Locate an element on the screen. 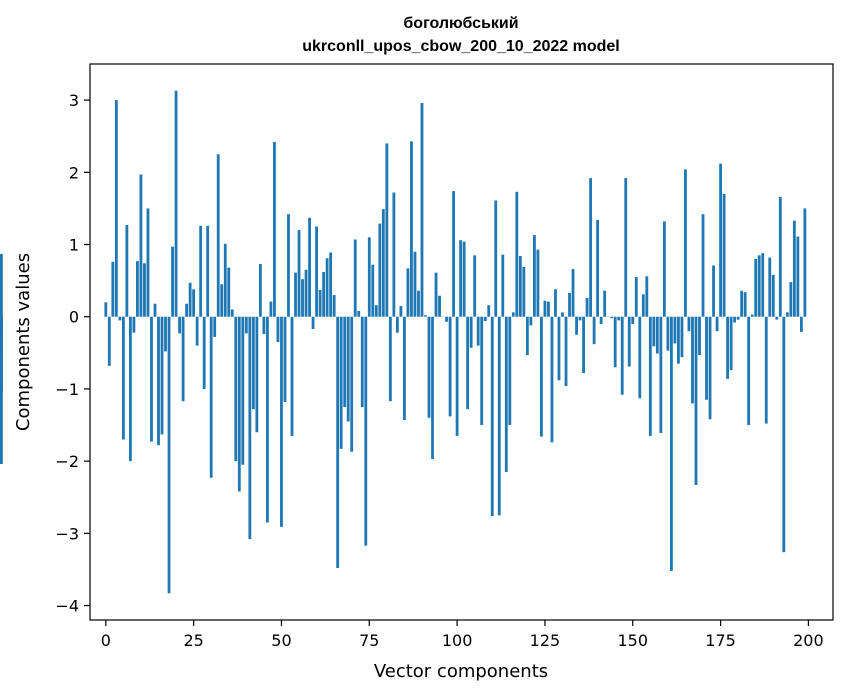  y-tick-label-4: 0 is located at coordinates (74, 317).